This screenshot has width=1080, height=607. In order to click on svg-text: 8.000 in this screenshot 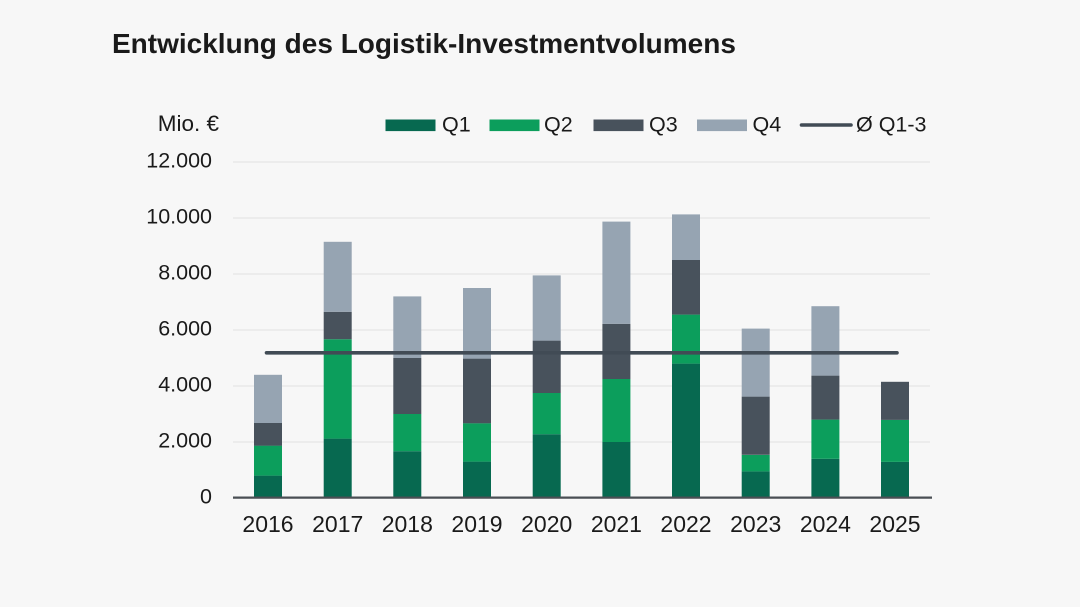, I will do `click(185, 273)`.